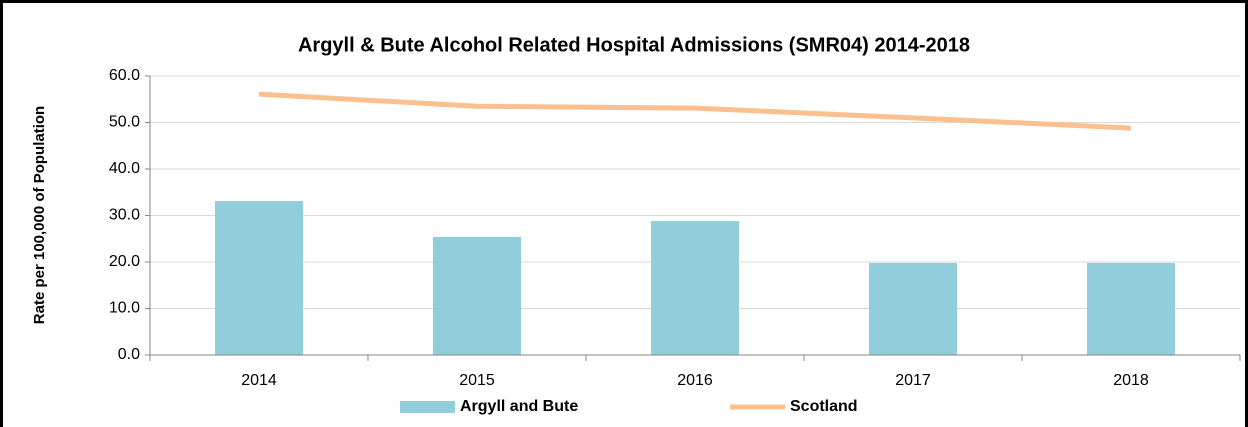 Image resolution: width=1248 pixels, height=427 pixels. I want to click on y-tick-label: 20.0, so click(124, 261).